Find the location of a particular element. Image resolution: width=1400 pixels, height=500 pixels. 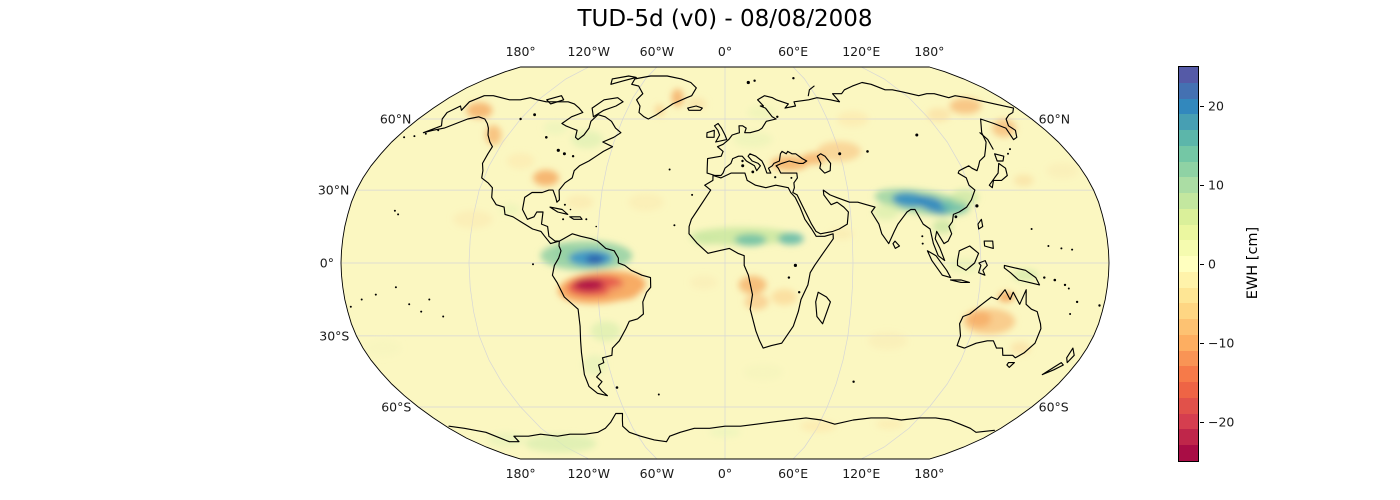

anomaly-patagonia-positive is located at coordinates (594, 365).